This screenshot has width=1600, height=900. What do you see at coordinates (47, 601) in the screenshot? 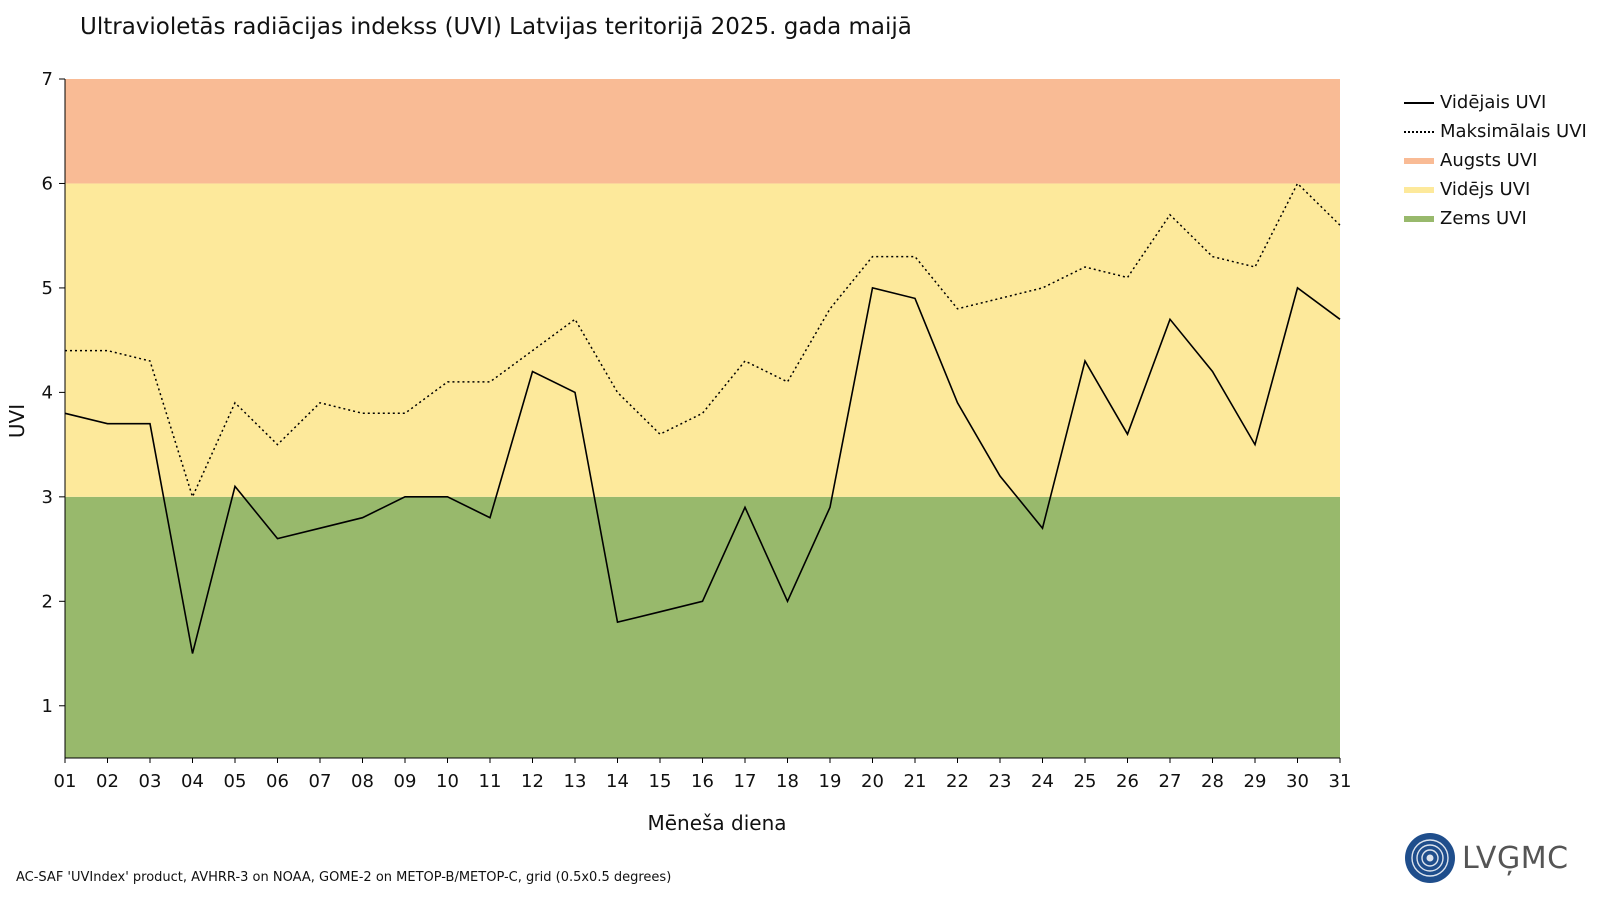
I see `y-tick-label: 2` at bounding box center [47, 601].